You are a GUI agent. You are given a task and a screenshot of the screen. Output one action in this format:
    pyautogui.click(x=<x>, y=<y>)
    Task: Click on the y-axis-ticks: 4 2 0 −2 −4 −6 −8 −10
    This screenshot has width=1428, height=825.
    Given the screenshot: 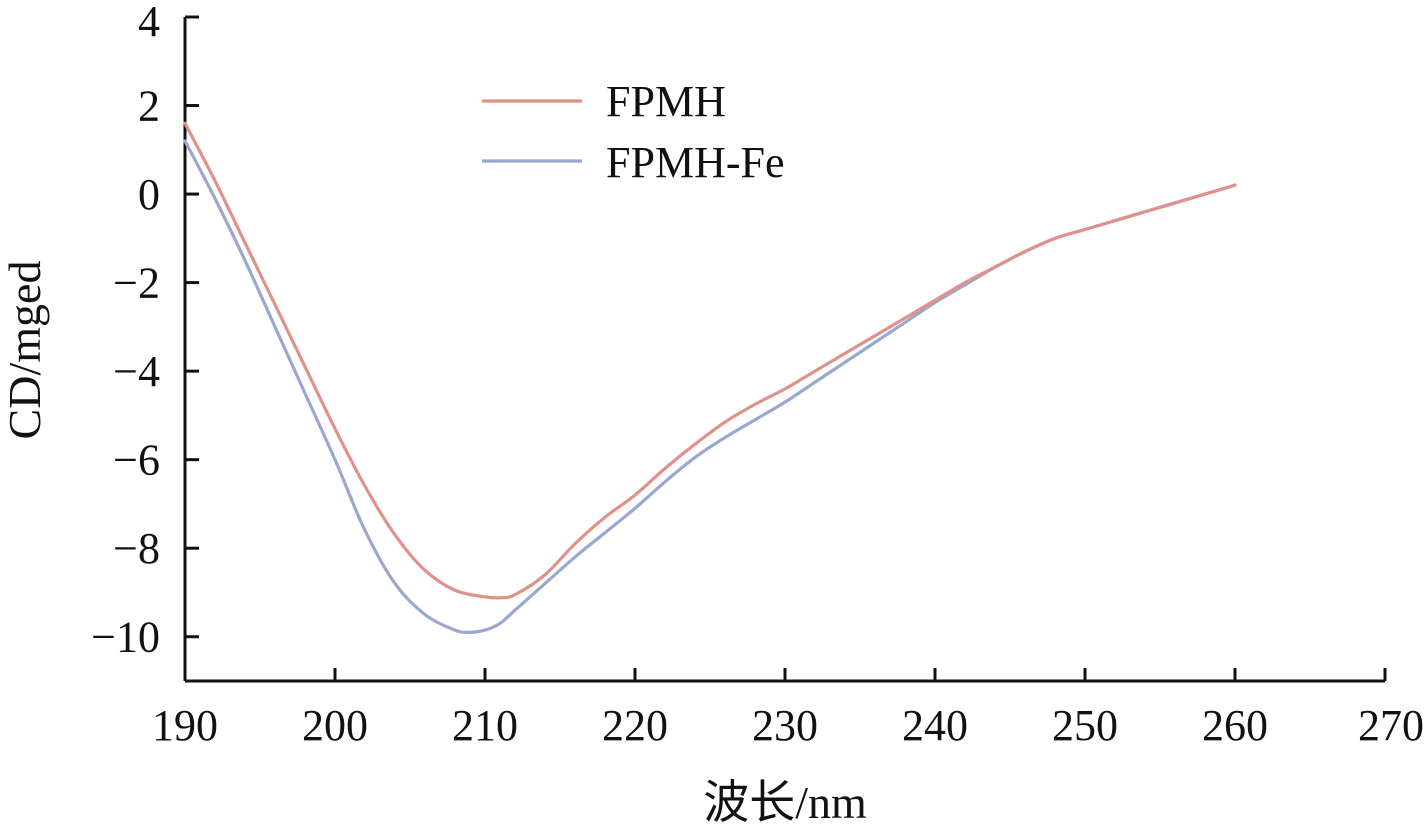 What is the action you would take?
    pyautogui.click(x=145, y=331)
    